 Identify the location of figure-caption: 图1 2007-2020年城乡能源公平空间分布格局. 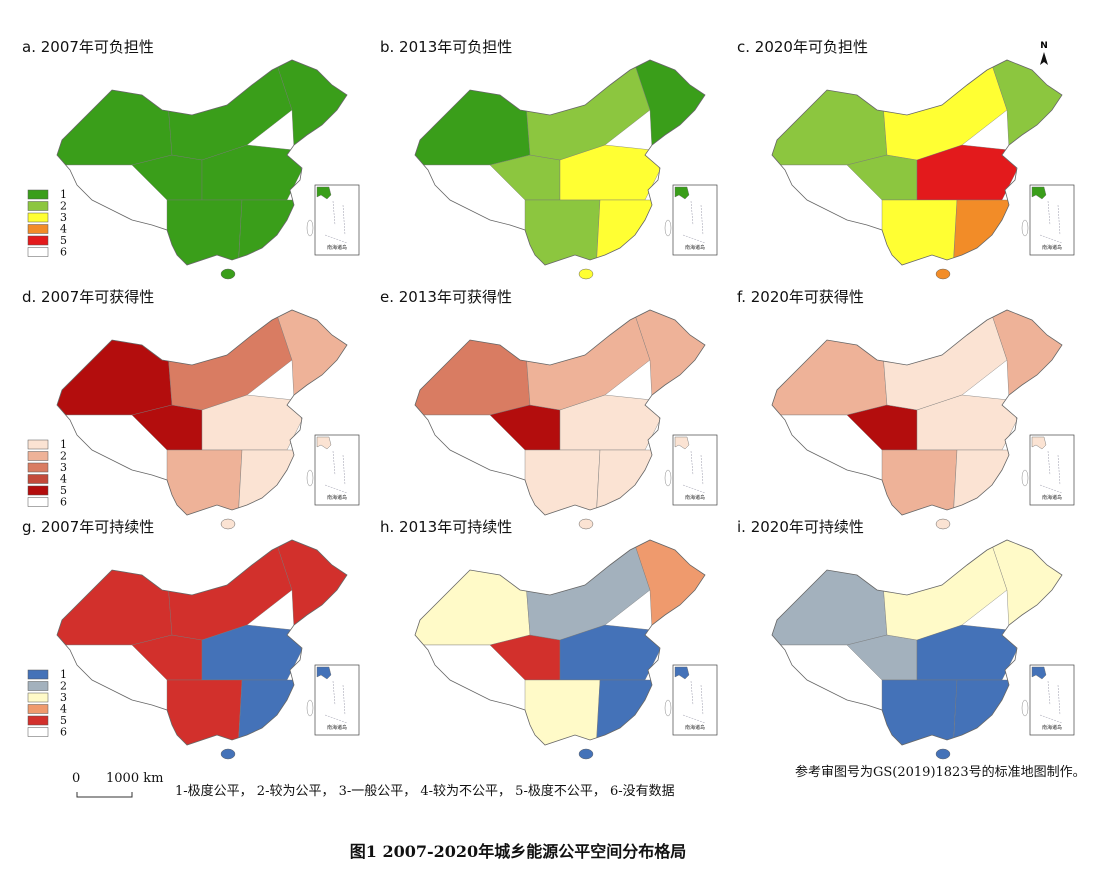
(518, 851).